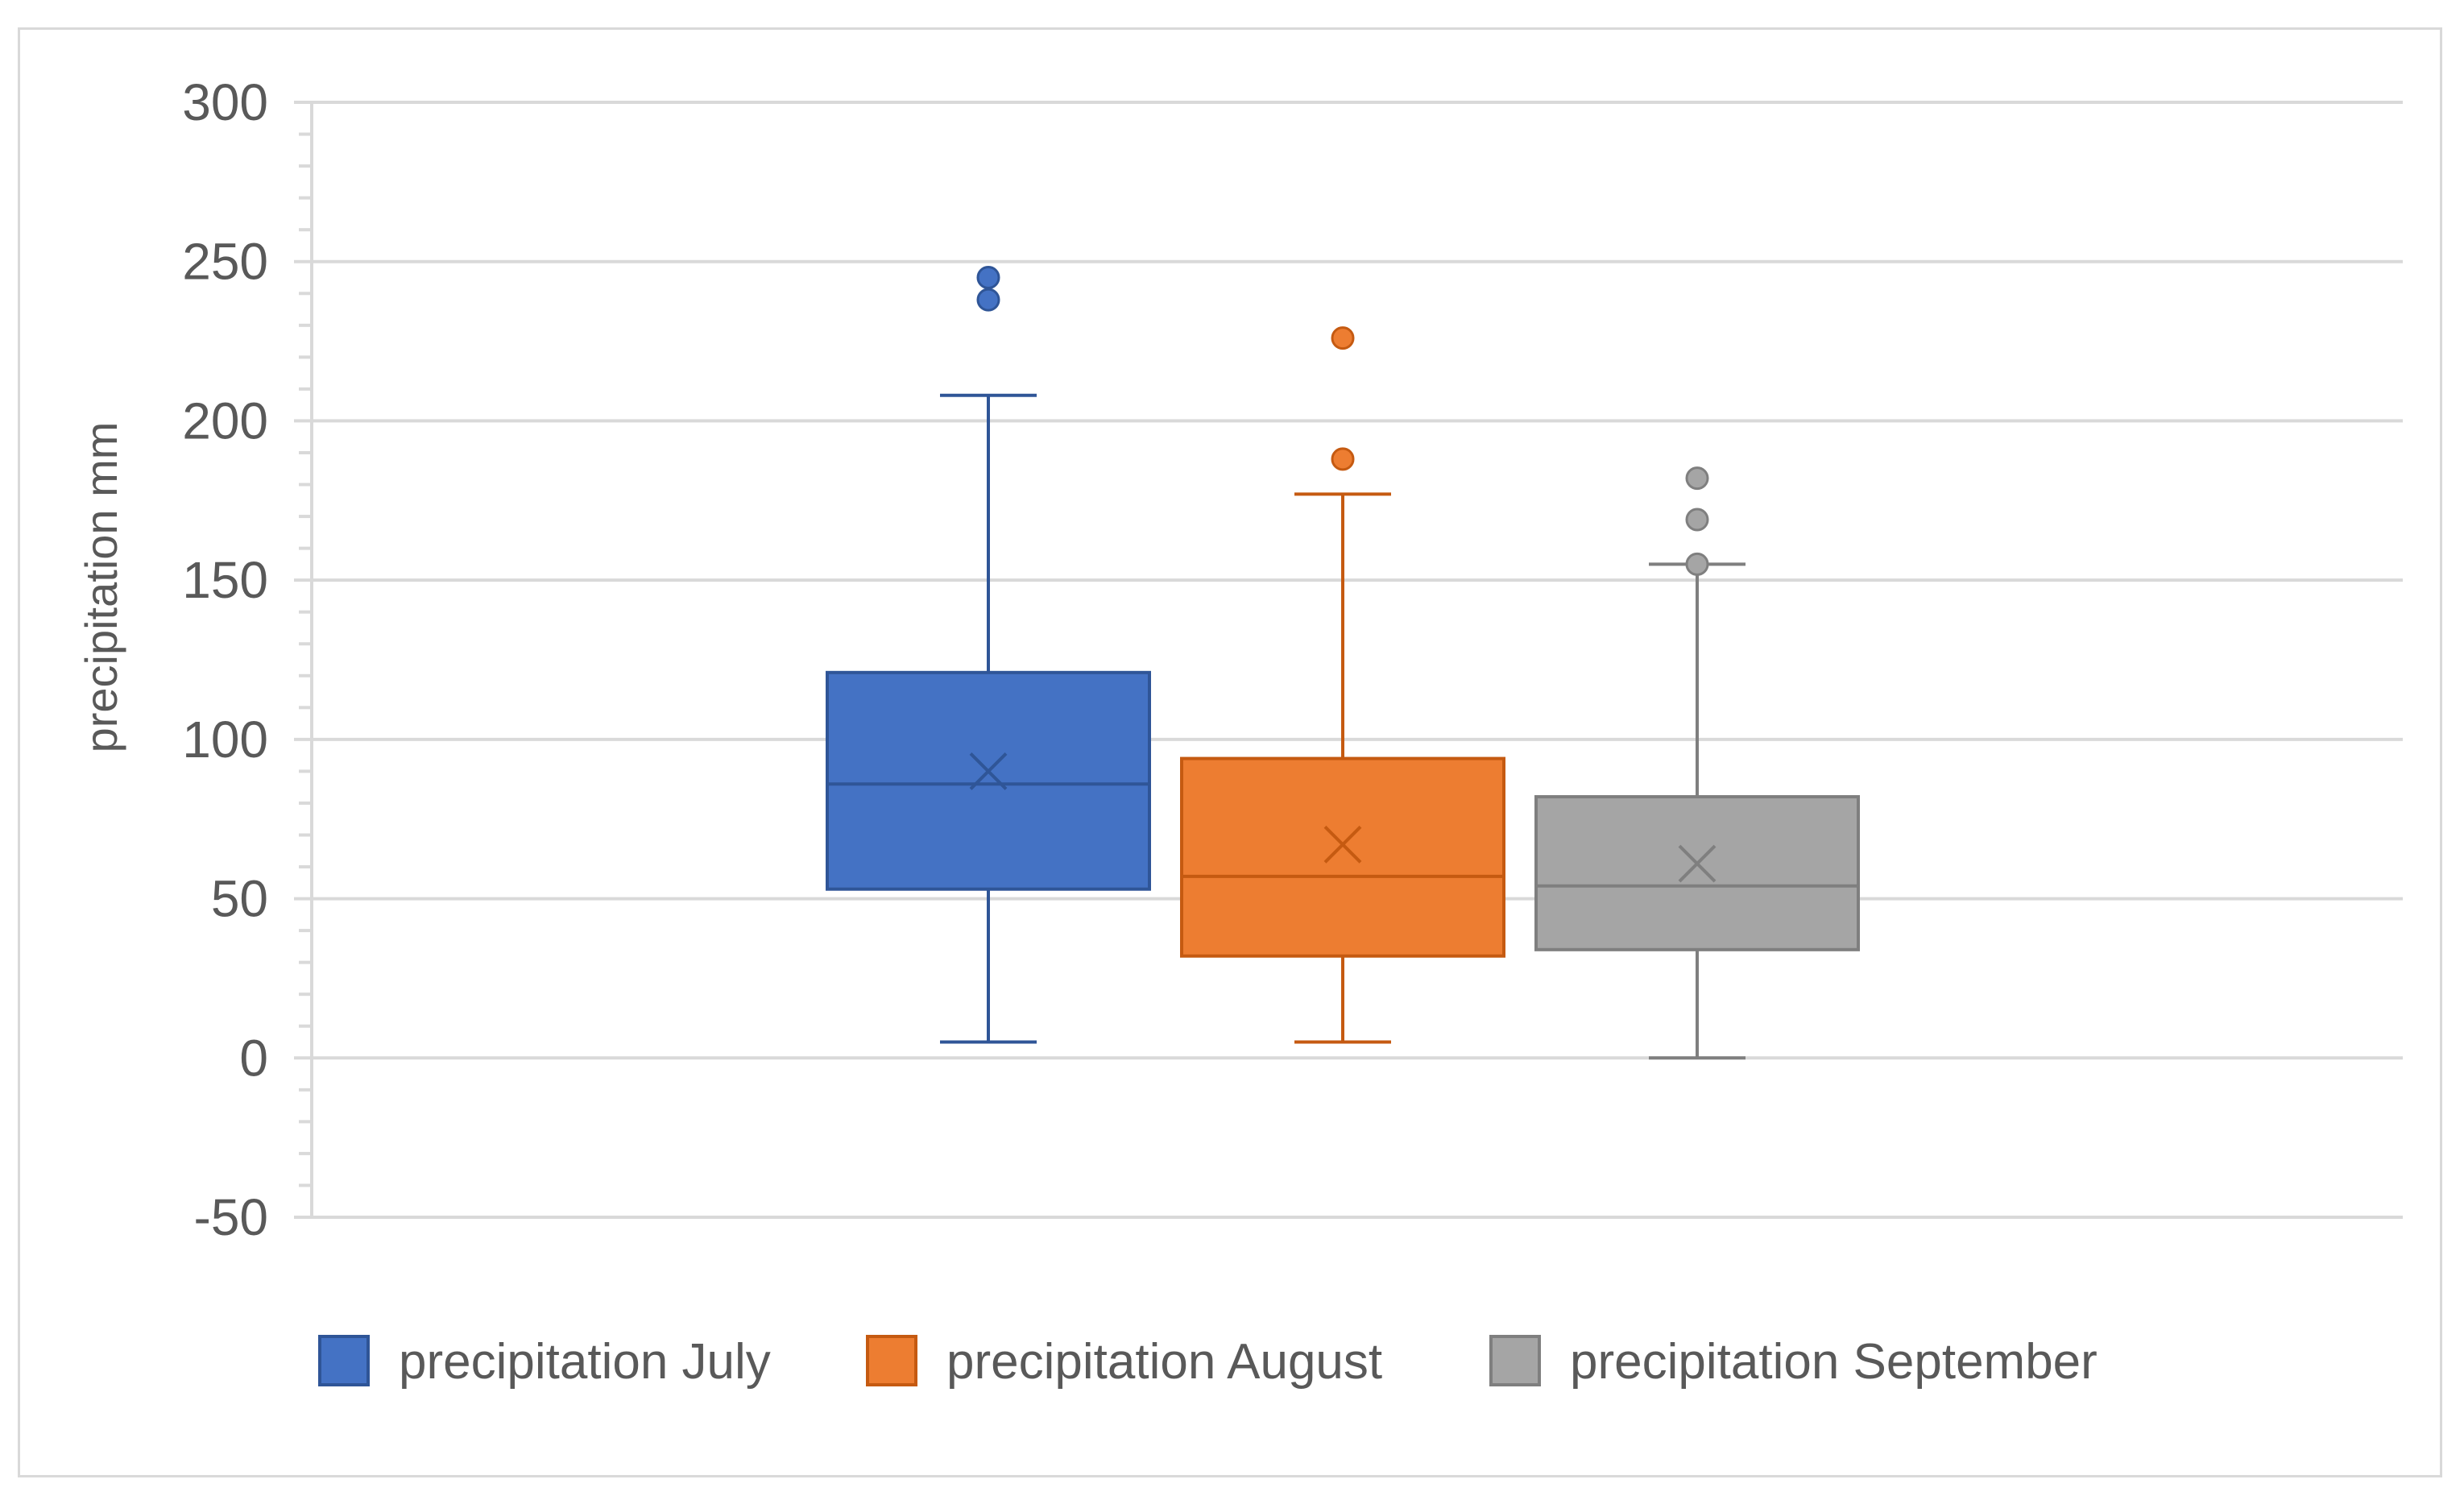  Describe the element at coordinates (1834, 1362) in the screenshot. I see `legend-label: precipitation September` at that location.